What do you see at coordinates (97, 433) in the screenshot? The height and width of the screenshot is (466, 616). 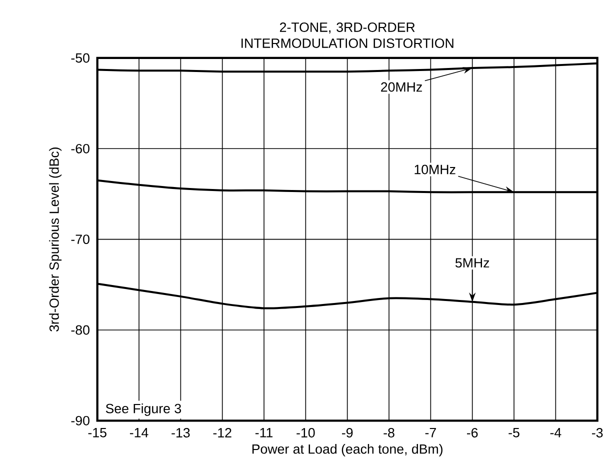 I see `x-tick-label: -15` at bounding box center [97, 433].